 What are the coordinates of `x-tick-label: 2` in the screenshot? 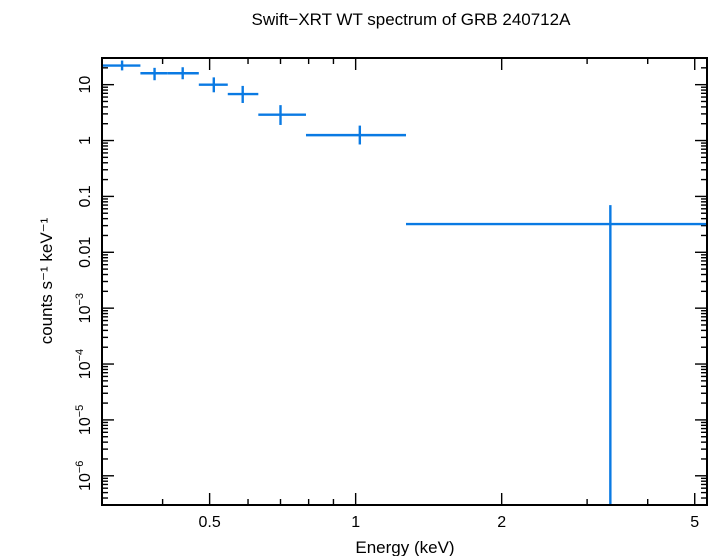 It's located at (501, 522).